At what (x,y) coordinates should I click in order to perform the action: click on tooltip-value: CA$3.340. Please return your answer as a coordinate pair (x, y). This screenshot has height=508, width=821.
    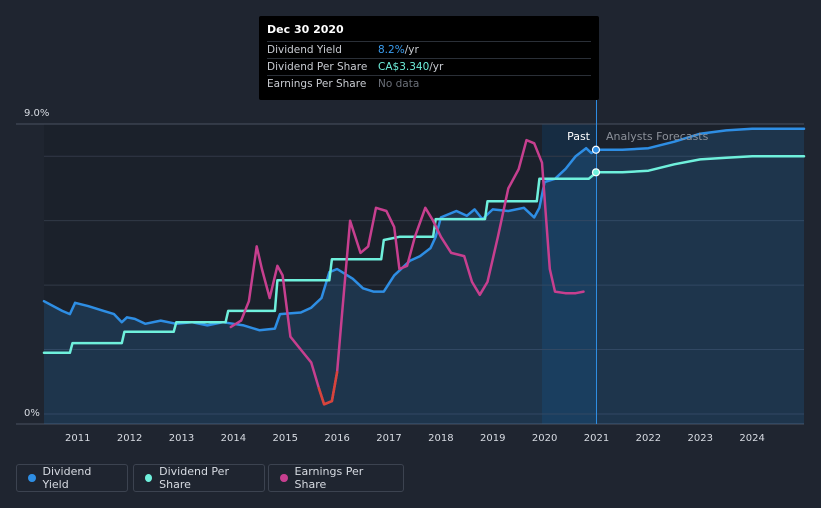
    Looking at the image, I should click on (404, 67).